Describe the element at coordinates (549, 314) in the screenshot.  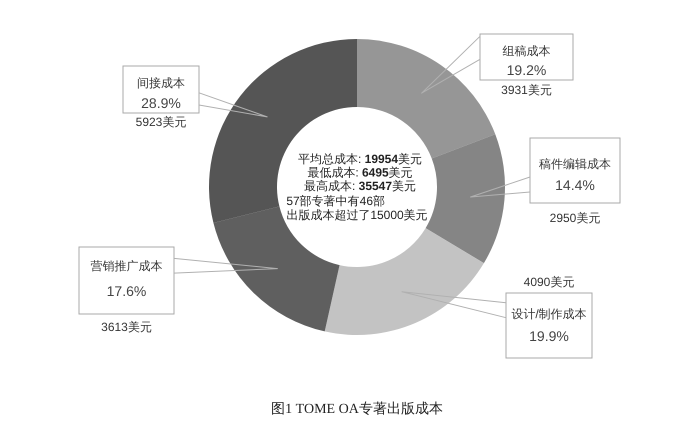
I see `slice-label: 设计/制作成本` at that location.